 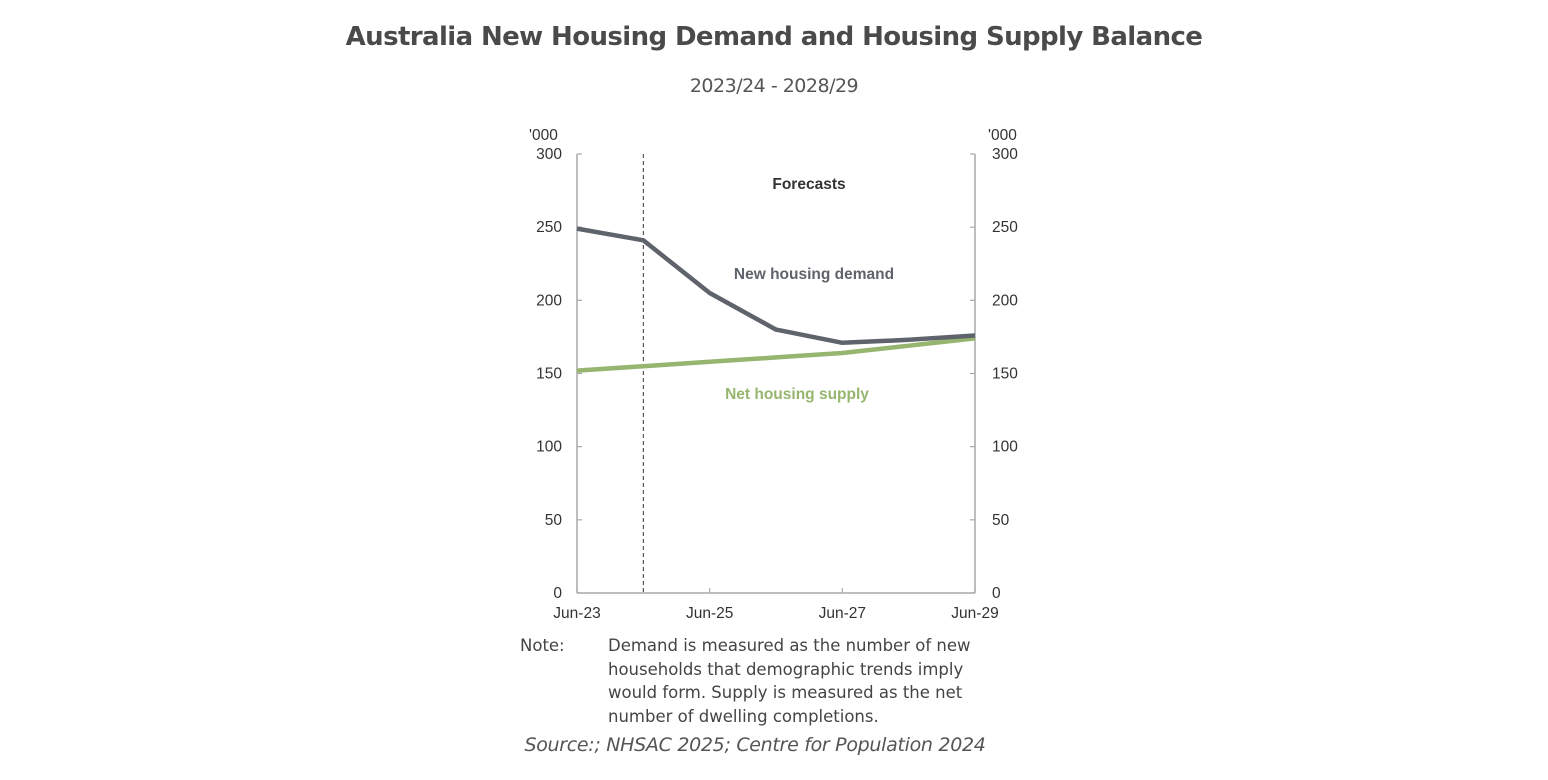 What do you see at coordinates (549, 300) in the screenshot?
I see `y-tick-label-left: 200` at bounding box center [549, 300].